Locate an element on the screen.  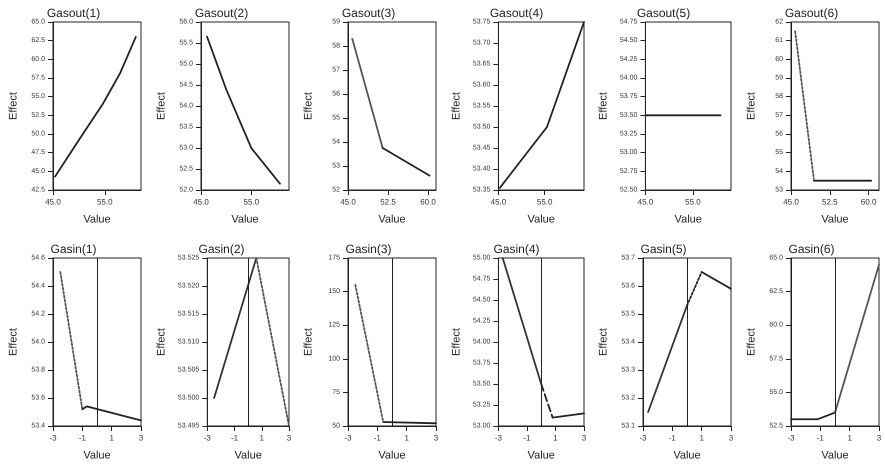
line-series is located at coordinates (243, 110).